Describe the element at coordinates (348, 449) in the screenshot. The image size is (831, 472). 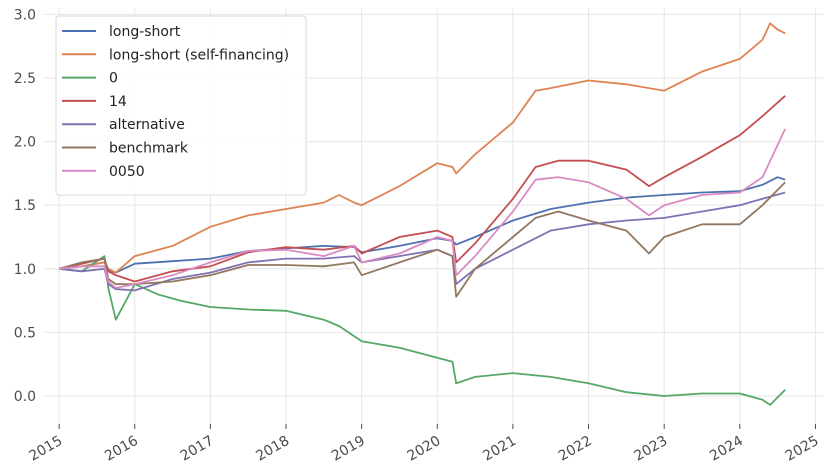
I see `x-tick-label: 2019` at that location.